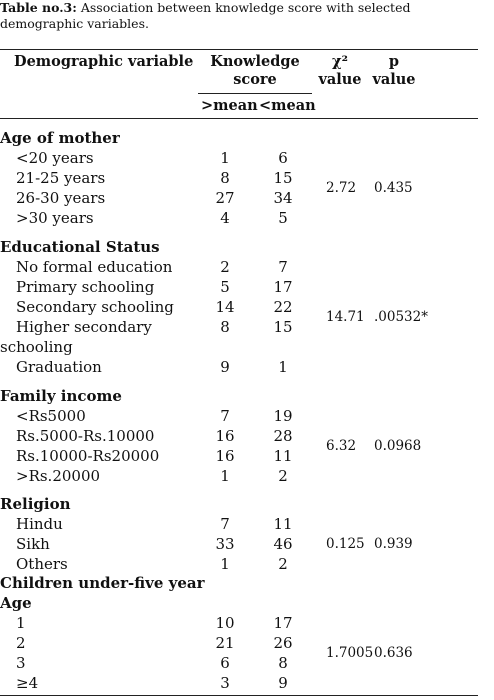 The image size is (494, 700). Describe the element at coordinates (394, 79) in the screenshot. I see `header-p-value-label: value` at that location.